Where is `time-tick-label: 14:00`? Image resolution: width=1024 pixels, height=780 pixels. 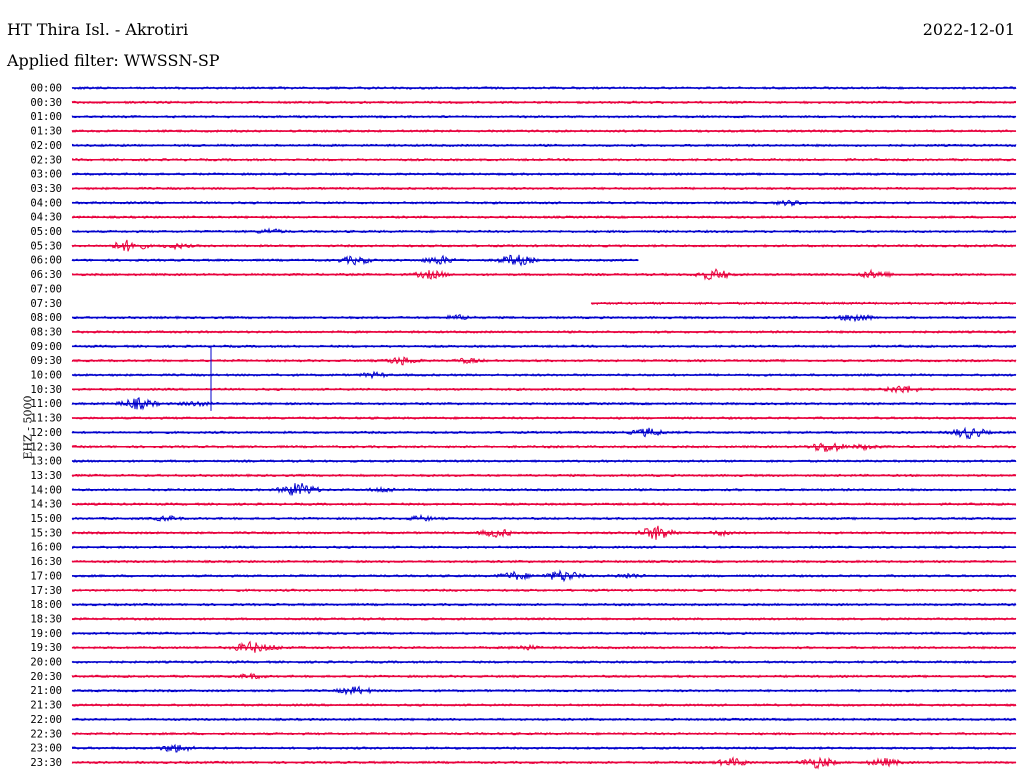
time-tick-label: 14:00 is located at coordinates (46, 490).